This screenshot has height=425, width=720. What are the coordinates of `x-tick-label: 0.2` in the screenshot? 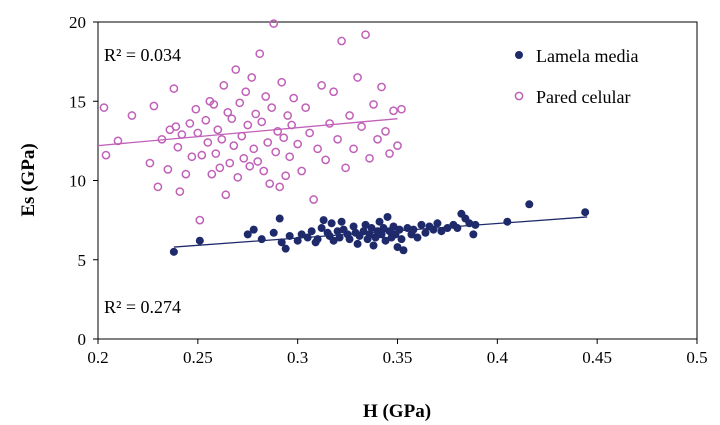 It's located at (97, 357).